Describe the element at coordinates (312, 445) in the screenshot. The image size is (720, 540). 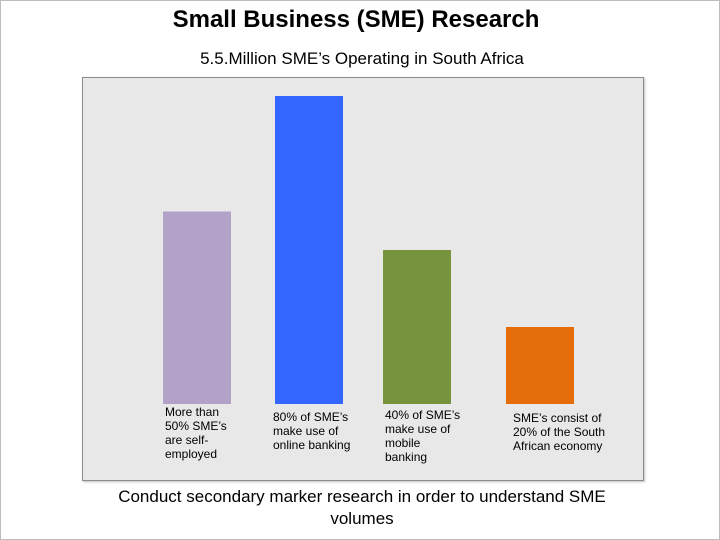
I see `bar-label-line: online banking` at that location.